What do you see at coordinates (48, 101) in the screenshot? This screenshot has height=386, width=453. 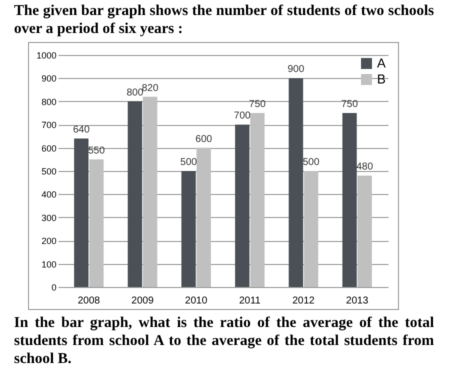 I see `y-tick-label: 800` at bounding box center [48, 101].